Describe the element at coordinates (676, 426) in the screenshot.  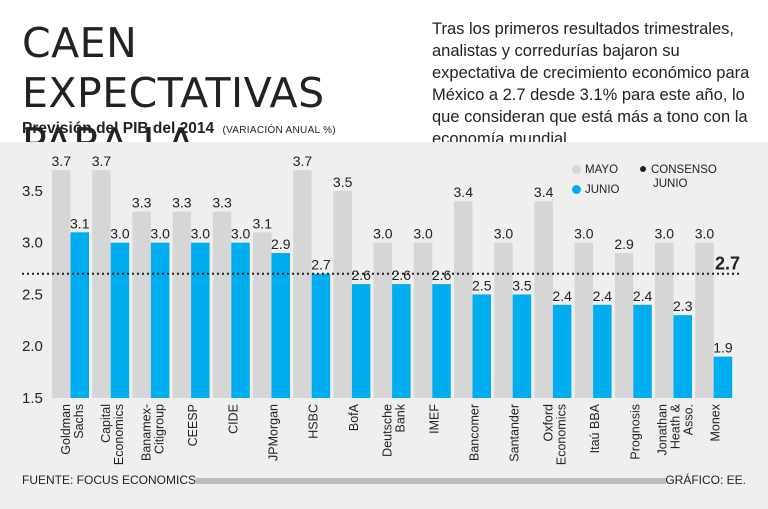
I see `category-label-line: Heath &` at that location.